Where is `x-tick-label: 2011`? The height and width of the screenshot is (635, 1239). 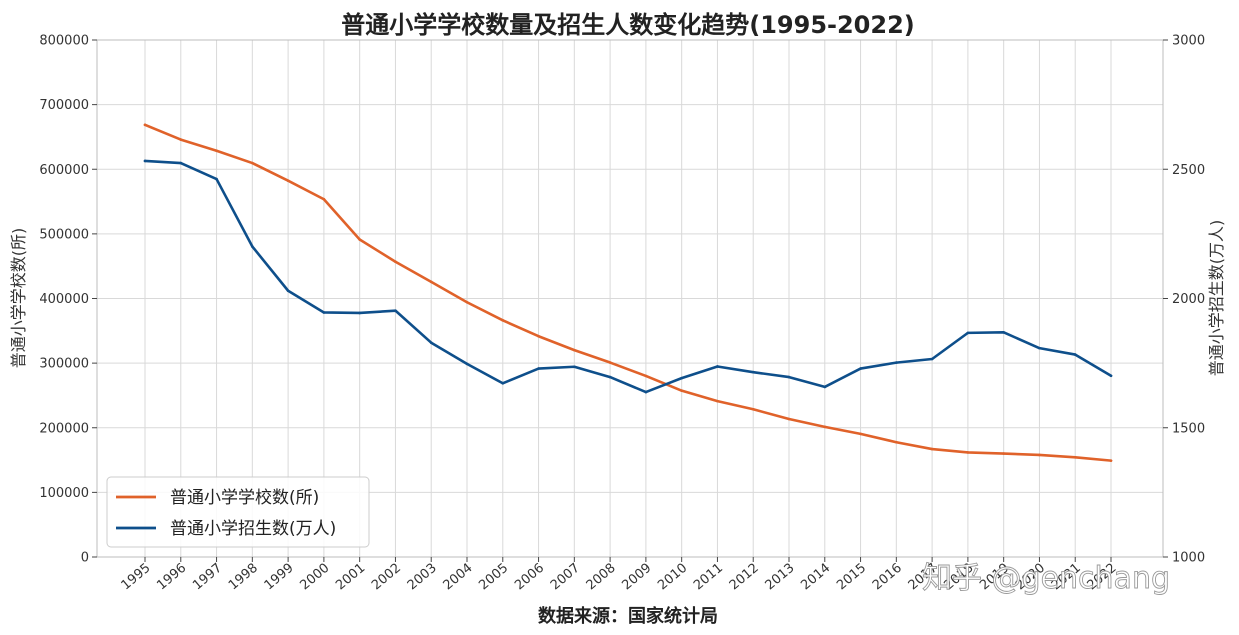 x-tick-label: 2011 is located at coordinates (708, 577).